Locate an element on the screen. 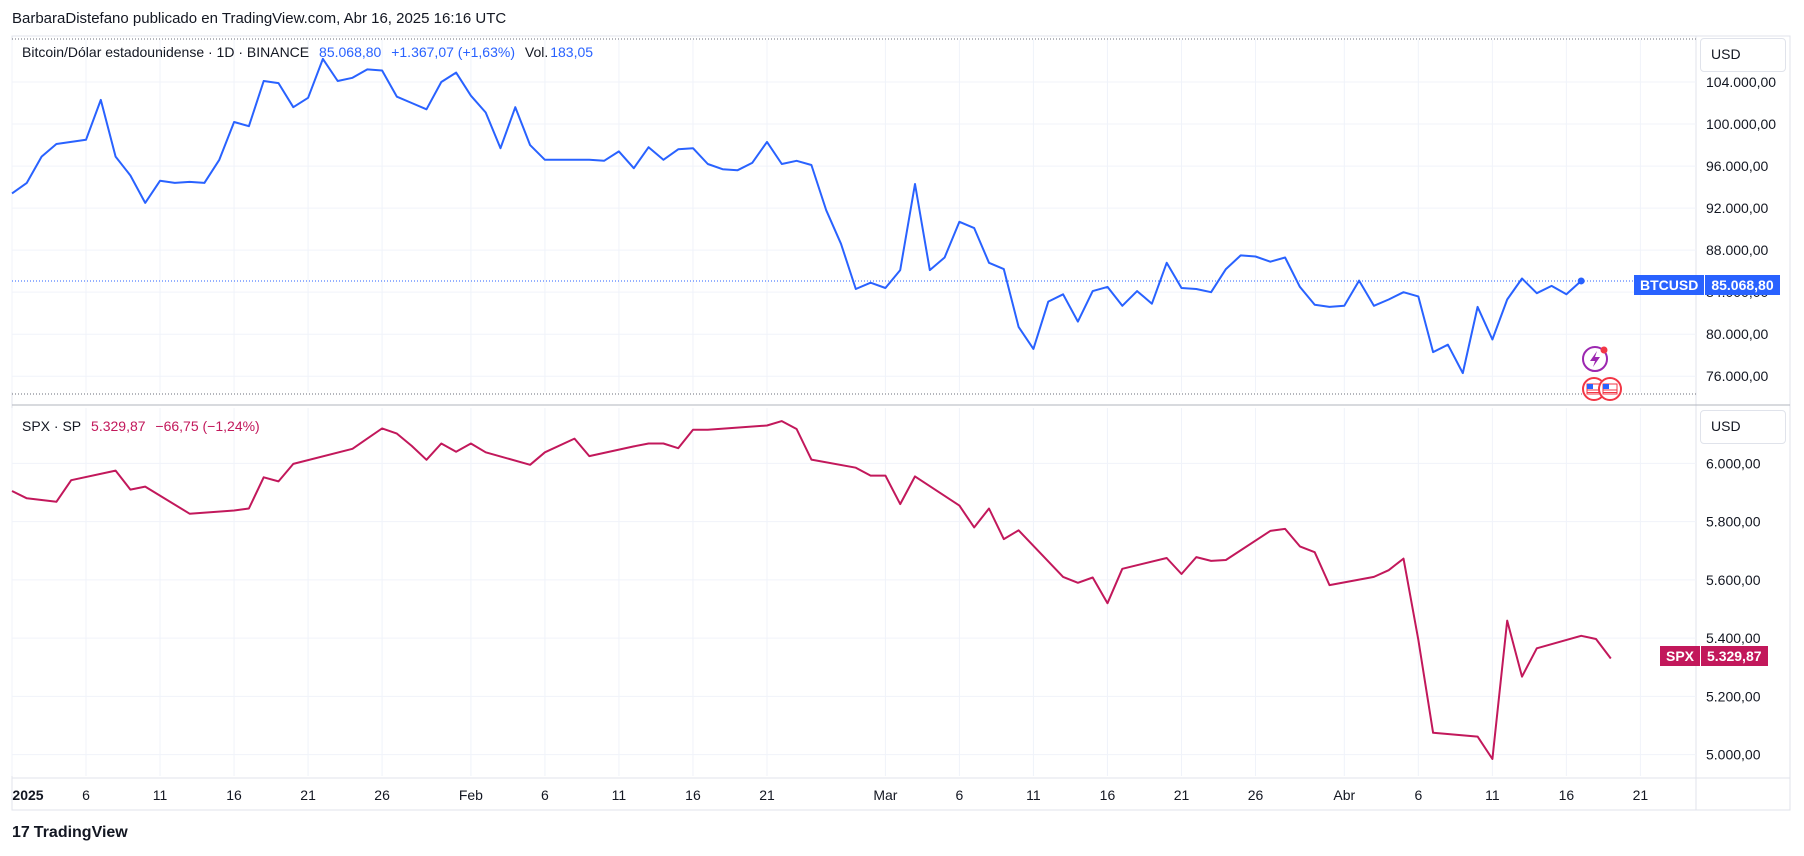  spx-price-tag: SPX 5.329,87 is located at coordinates (1714, 656).